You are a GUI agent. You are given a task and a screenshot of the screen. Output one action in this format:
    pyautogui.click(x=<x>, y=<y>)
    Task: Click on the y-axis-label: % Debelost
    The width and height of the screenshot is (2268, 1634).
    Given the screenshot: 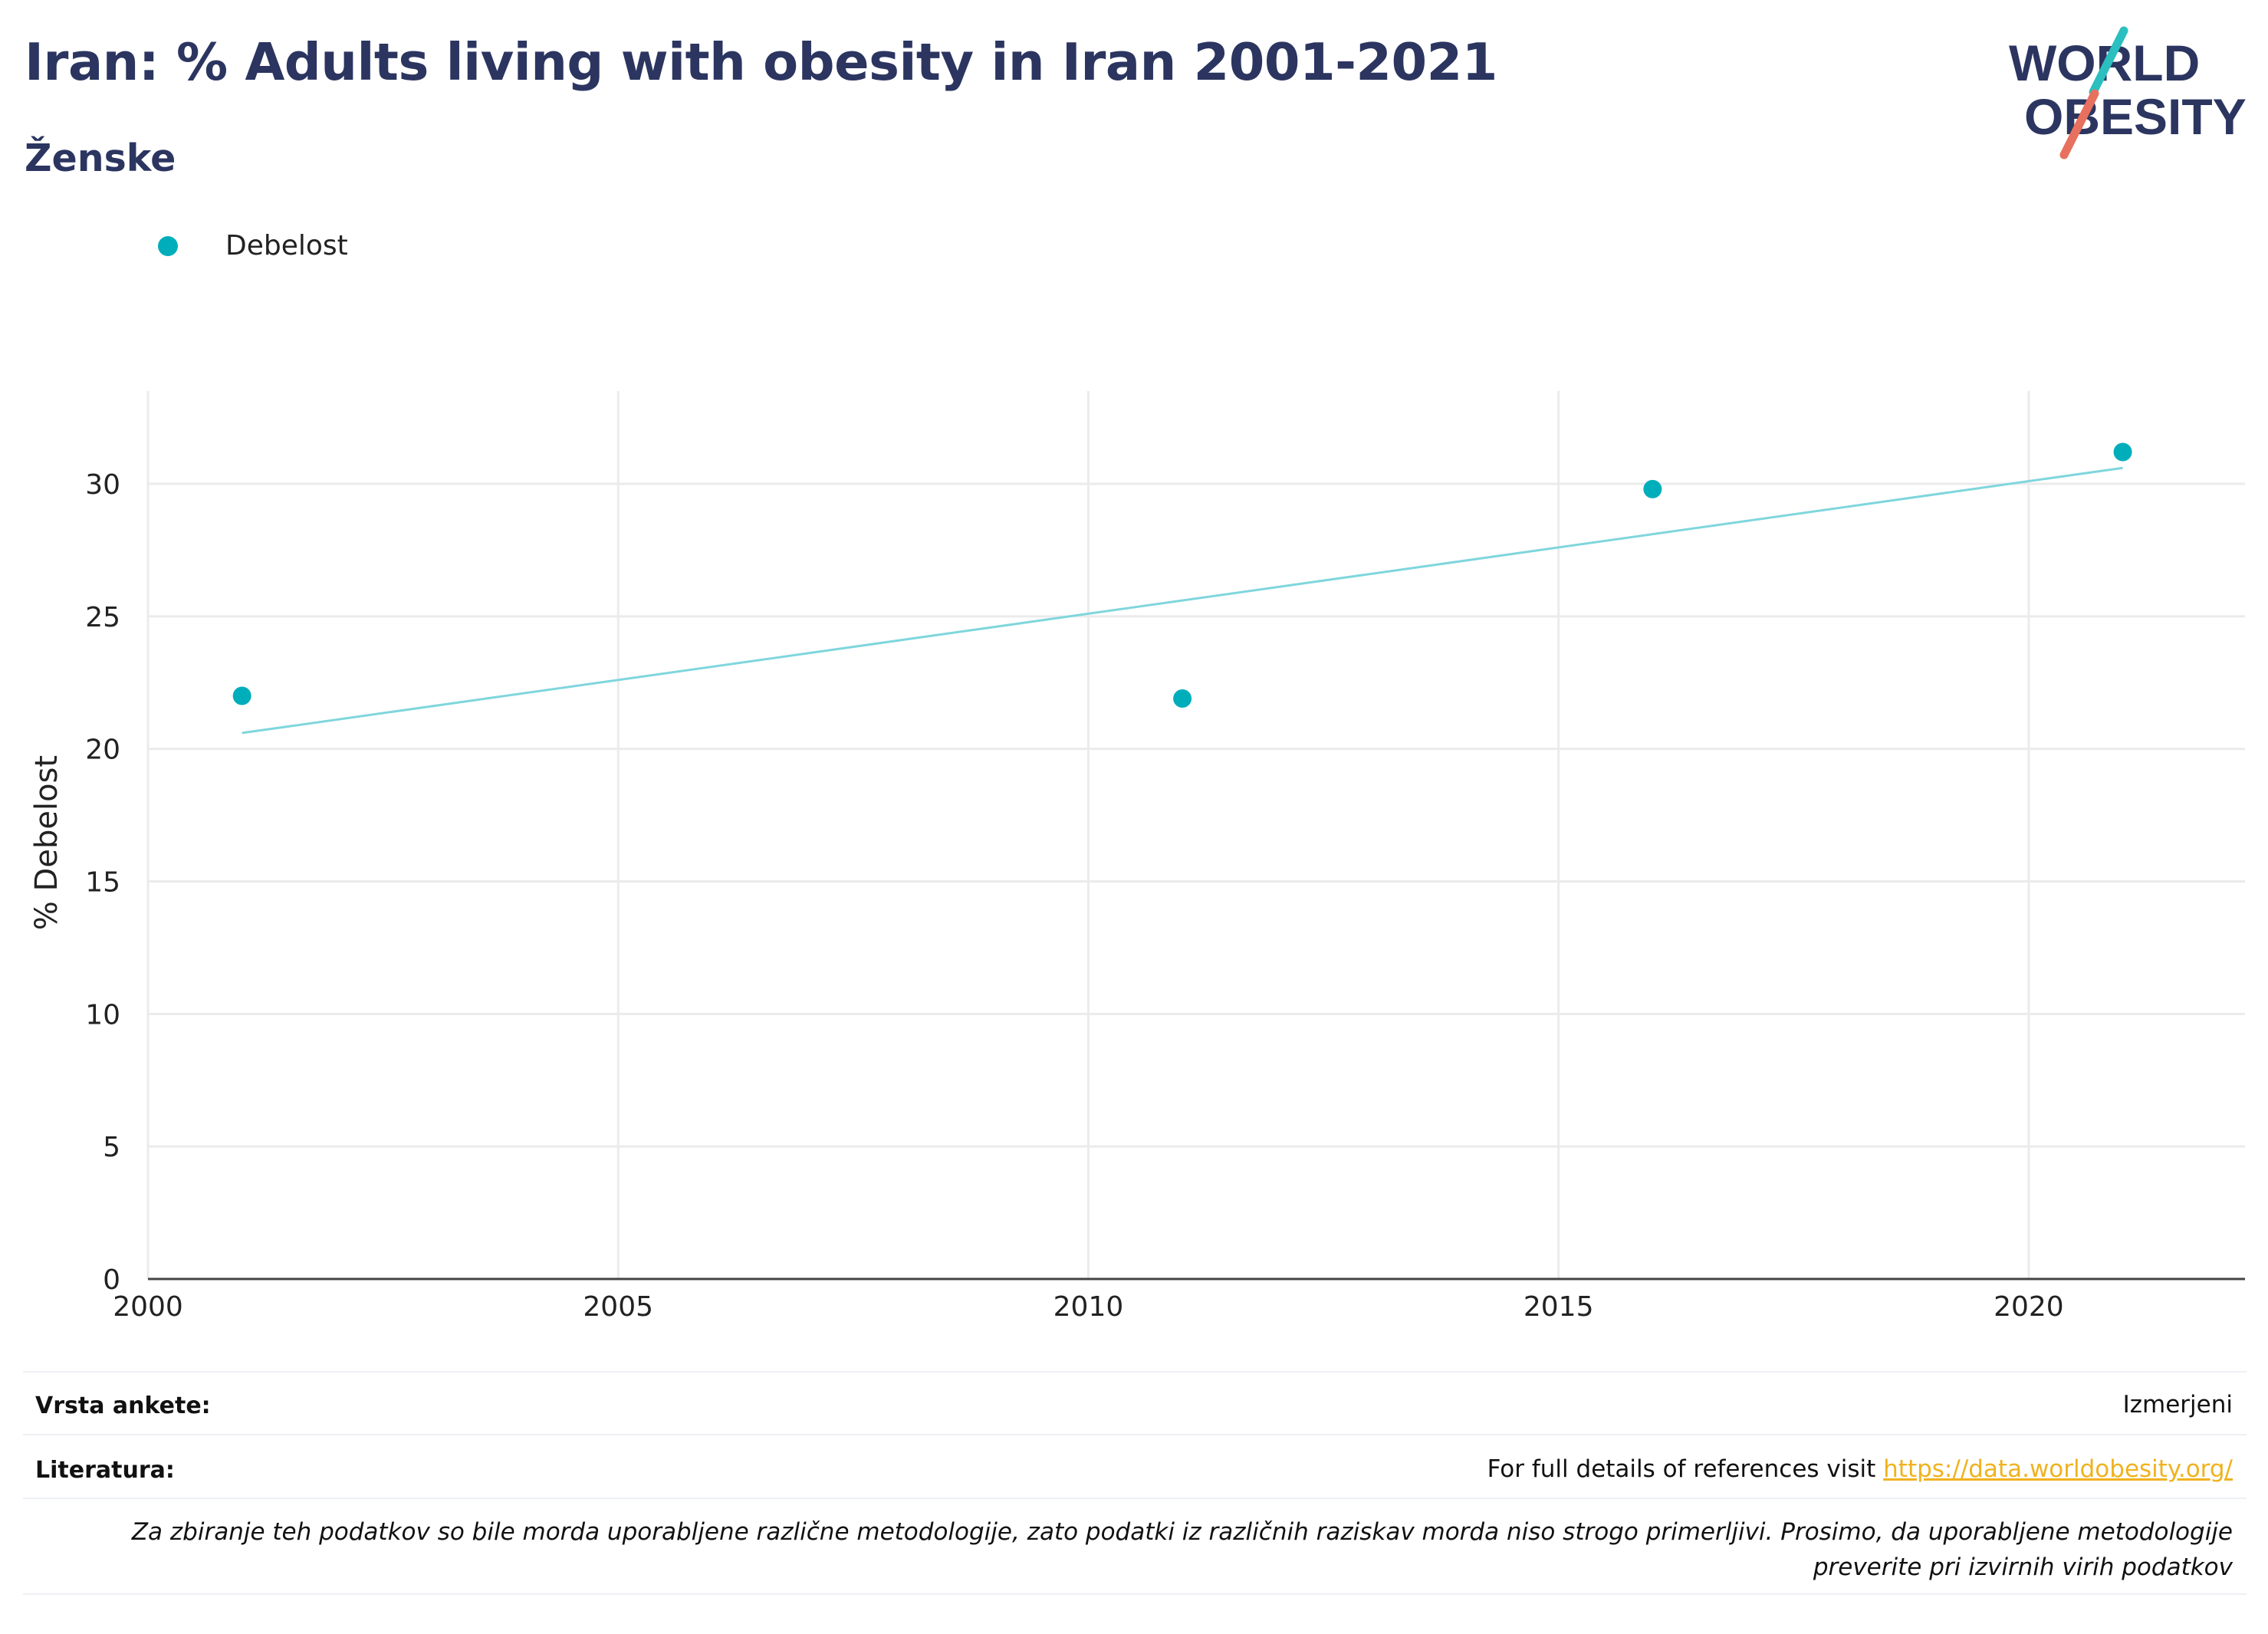 What is the action you would take?
    pyautogui.click(x=46, y=843)
    